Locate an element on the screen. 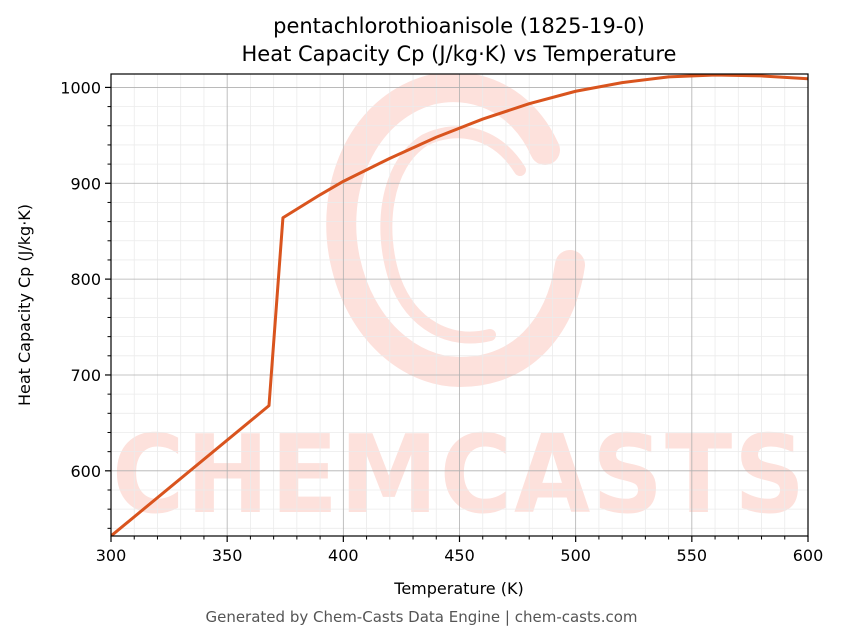  x-tick-label: 400 is located at coordinates (343, 555).